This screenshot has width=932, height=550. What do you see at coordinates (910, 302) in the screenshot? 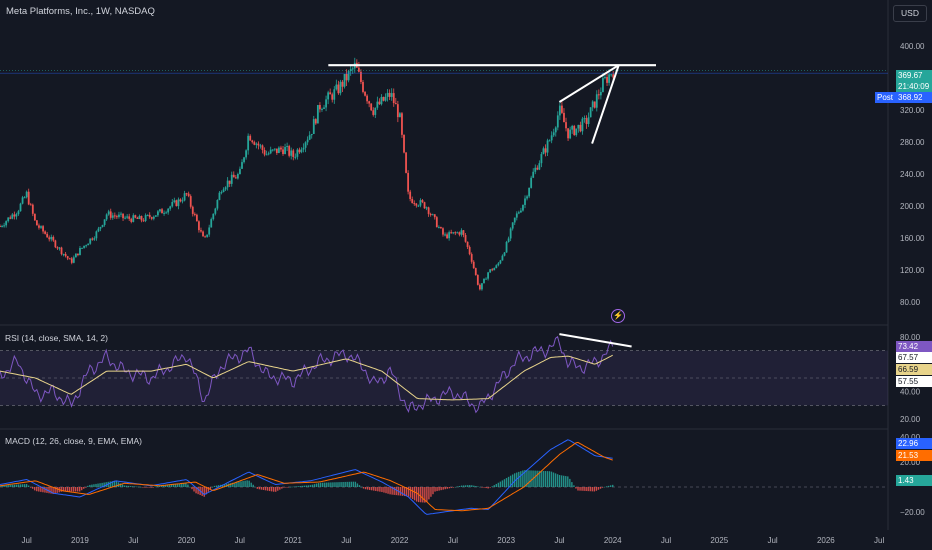
I see `price-tick-label: 80.00` at bounding box center [910, 302].